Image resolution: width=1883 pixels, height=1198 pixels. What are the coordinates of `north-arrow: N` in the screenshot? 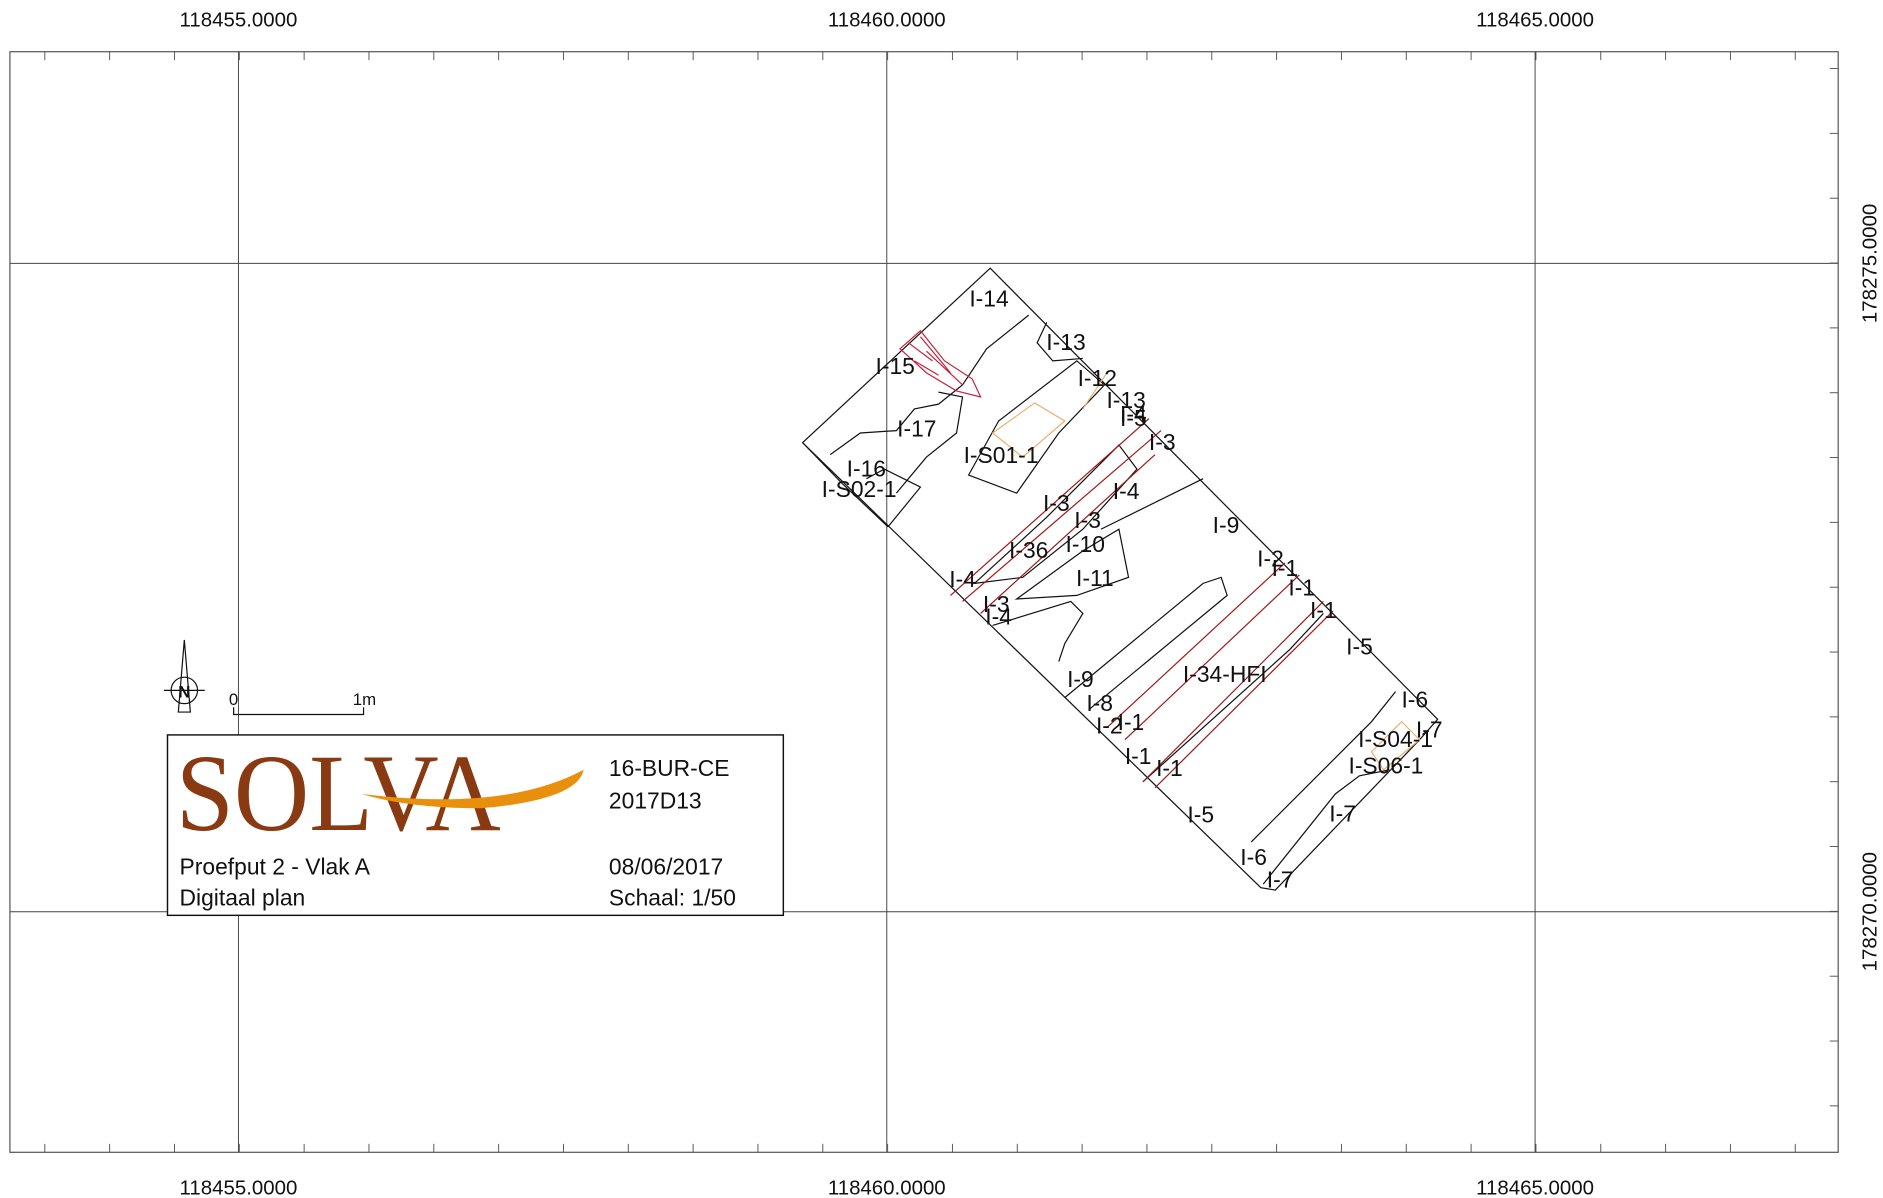 It's located at (184, 676).